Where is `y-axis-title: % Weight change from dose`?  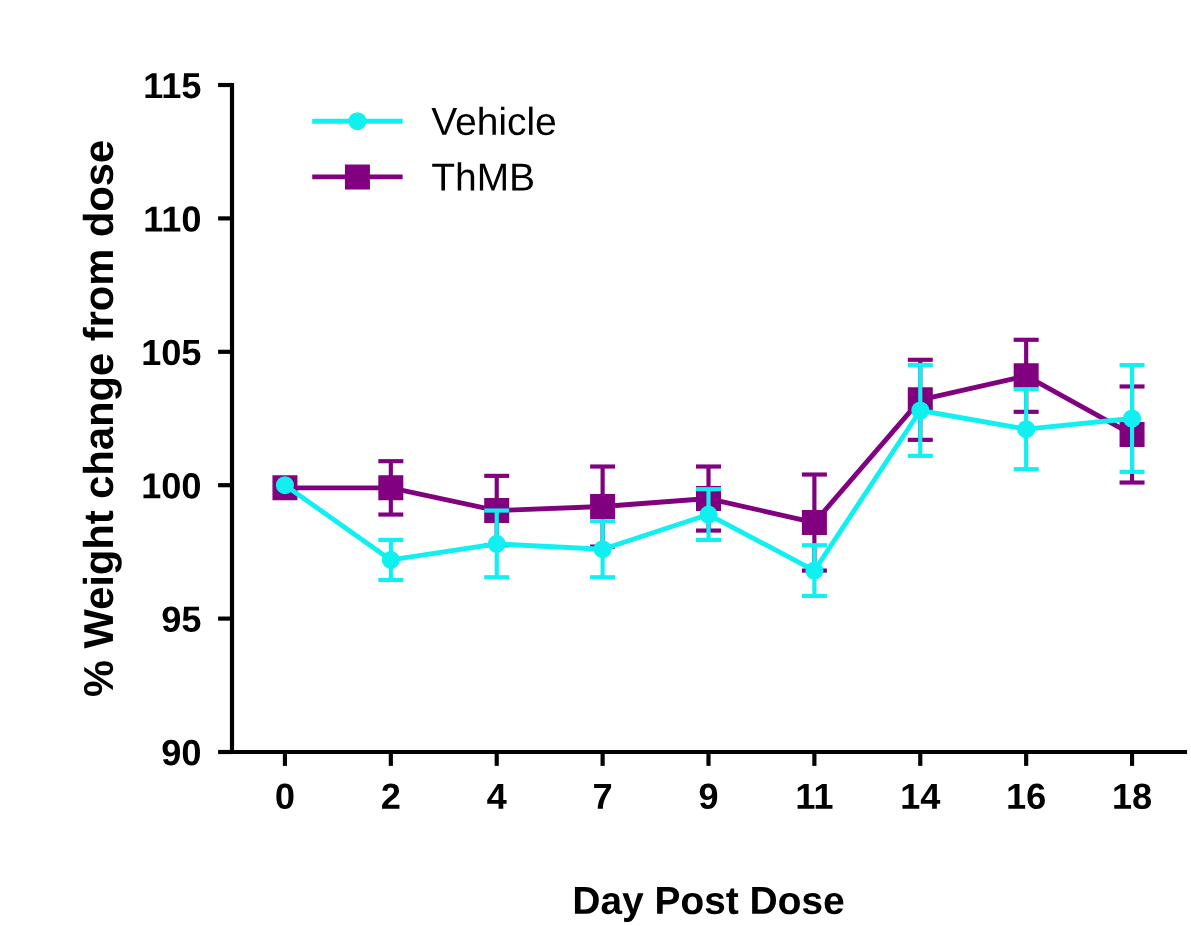
y-axis-title: % Weight change from dose is located at coordinates (102, 419).